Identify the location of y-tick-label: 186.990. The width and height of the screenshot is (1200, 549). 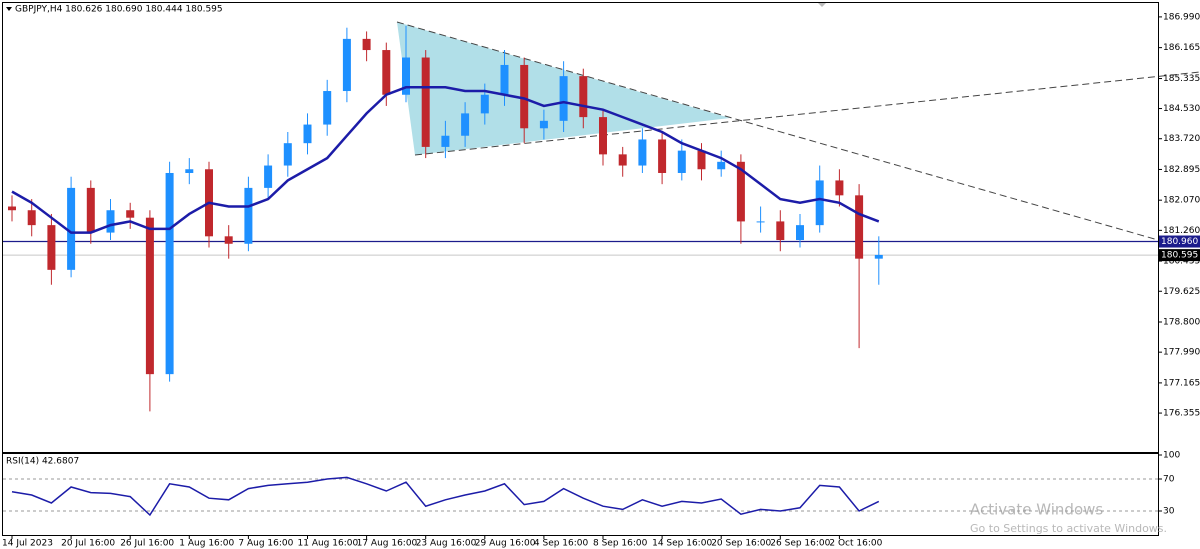
(1181, 17).